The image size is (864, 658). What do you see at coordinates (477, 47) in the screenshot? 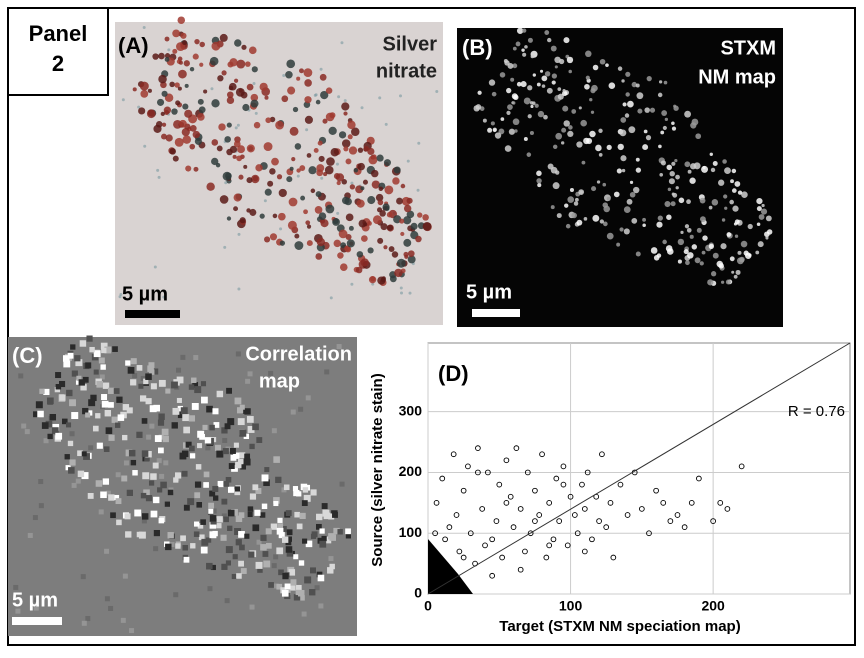
I see `panel-letter: (B)` at bounding box center [477, 47].